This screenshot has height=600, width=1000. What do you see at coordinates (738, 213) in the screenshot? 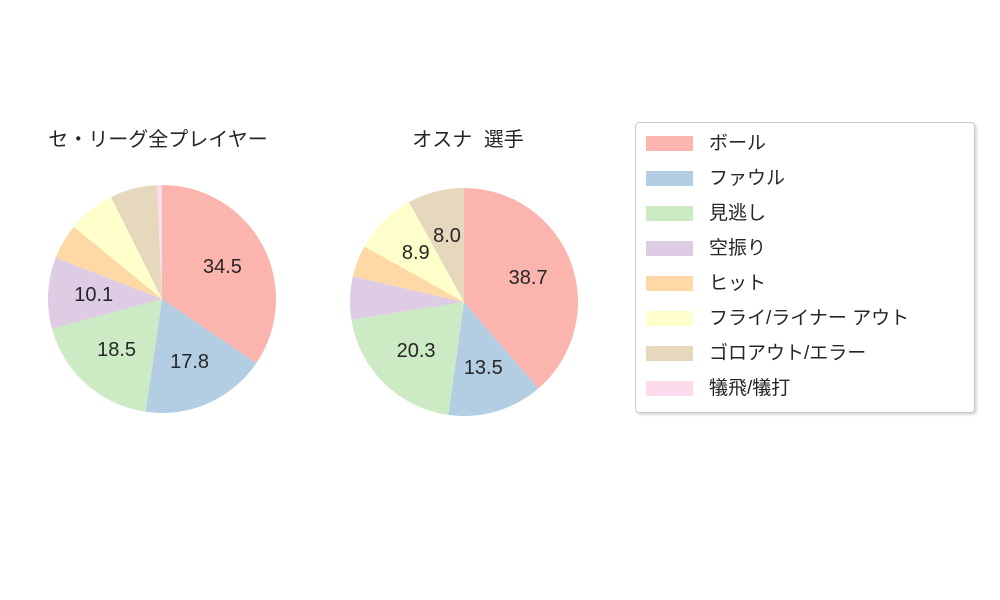
I see `legend-item-label: 見逃し` at bounding box center [738, 213].